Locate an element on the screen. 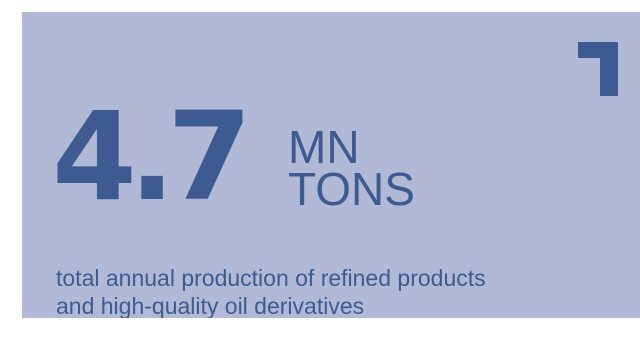 The image size is (640, 348). stat-value: 4.7 is located at coordinates (152, 157).